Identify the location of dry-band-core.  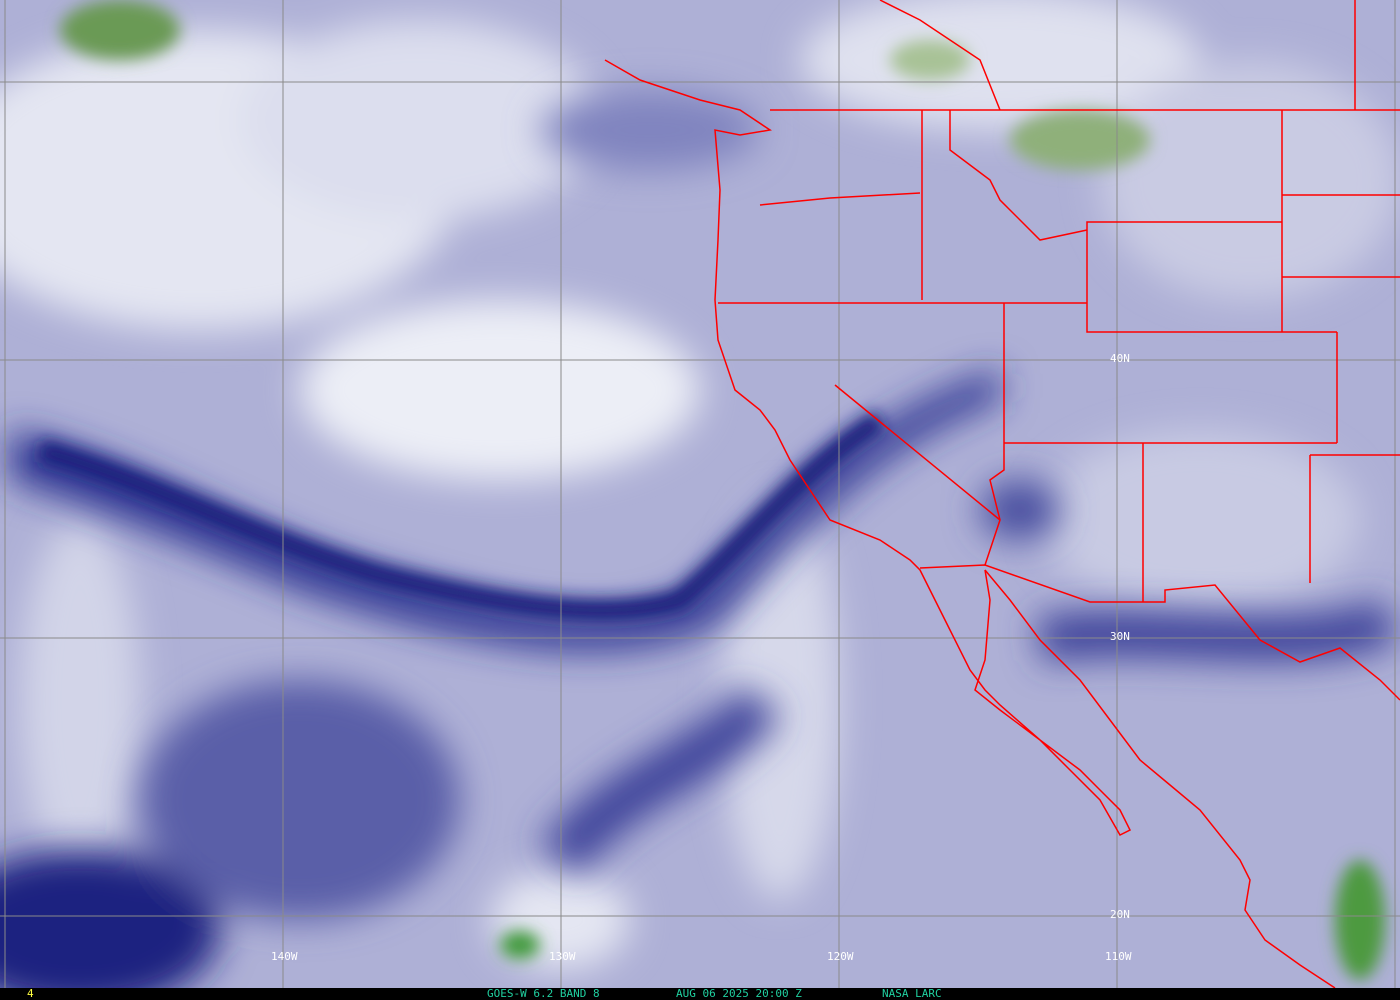
(461, 516).